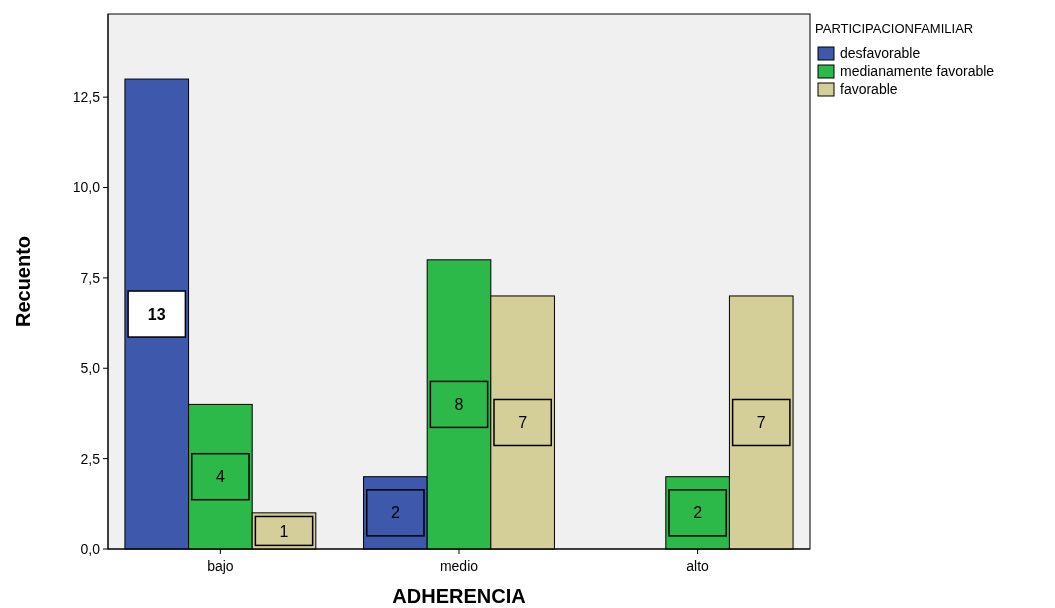  What do you see at coordinates (90, 548) in the screenshot?
I see `y-tick-label: 0,0` at bounding box center [90, 548].